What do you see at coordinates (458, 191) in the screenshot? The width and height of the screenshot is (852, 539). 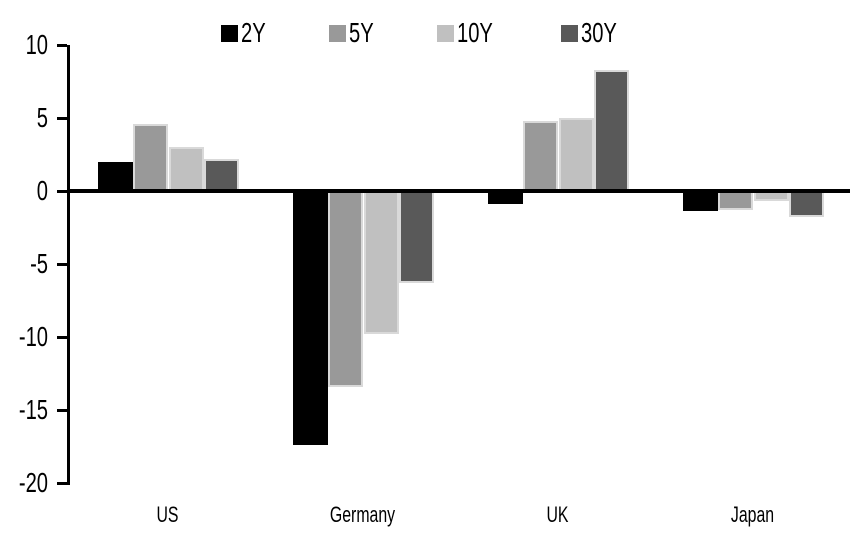 I see `x-axis-zero-line` at bounding box center [458, 191].